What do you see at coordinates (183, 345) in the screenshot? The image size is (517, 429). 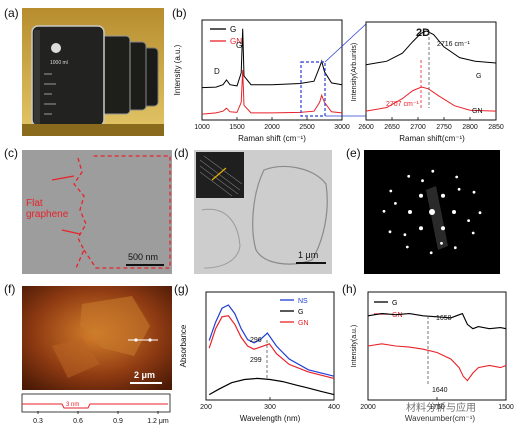 I see `uv-ylabel: Absorbance` at bounding box center [183, 345].